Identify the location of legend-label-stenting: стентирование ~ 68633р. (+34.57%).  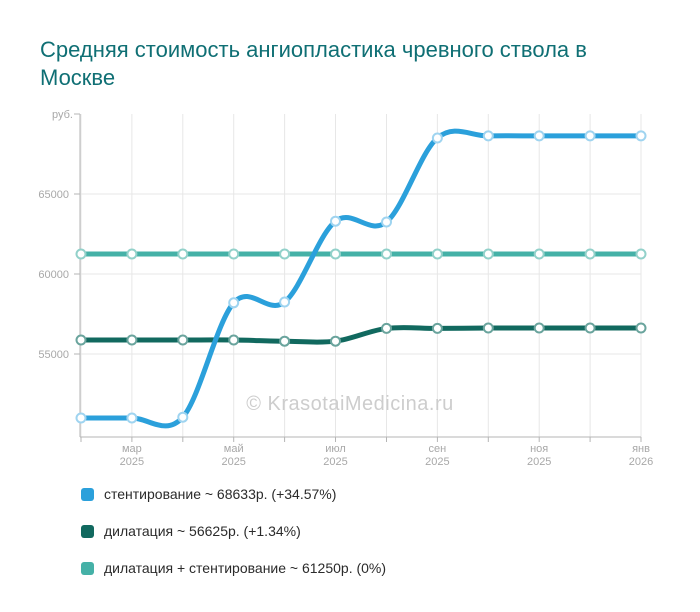
(220, 494).